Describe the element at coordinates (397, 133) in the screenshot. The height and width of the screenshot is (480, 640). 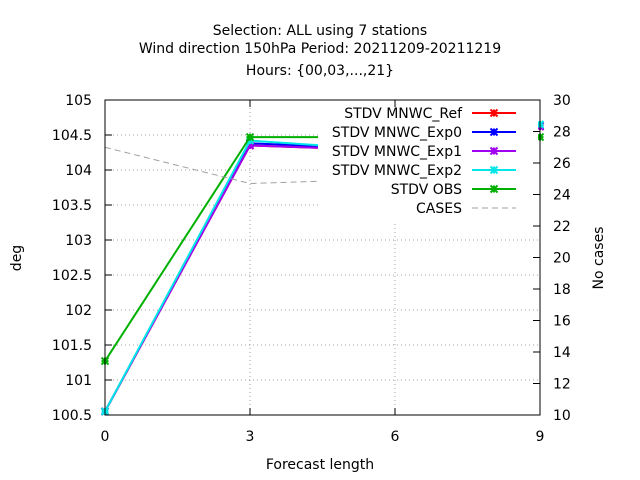
I see `legend-label-stdv-mnwc-exp0: STDV MNWC_Exp0` at that location.